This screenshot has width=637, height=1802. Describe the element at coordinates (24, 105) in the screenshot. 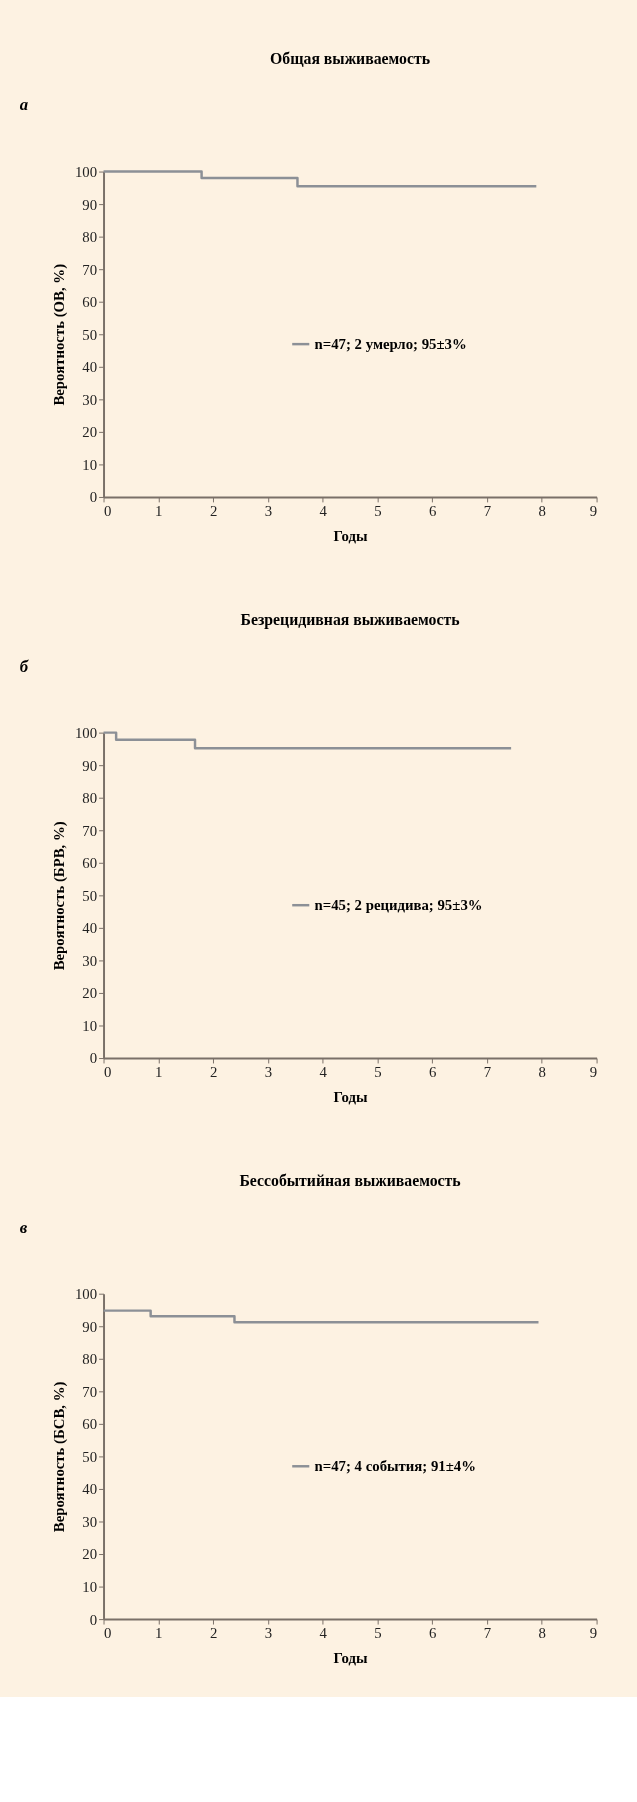

I see `text: а` at that location.